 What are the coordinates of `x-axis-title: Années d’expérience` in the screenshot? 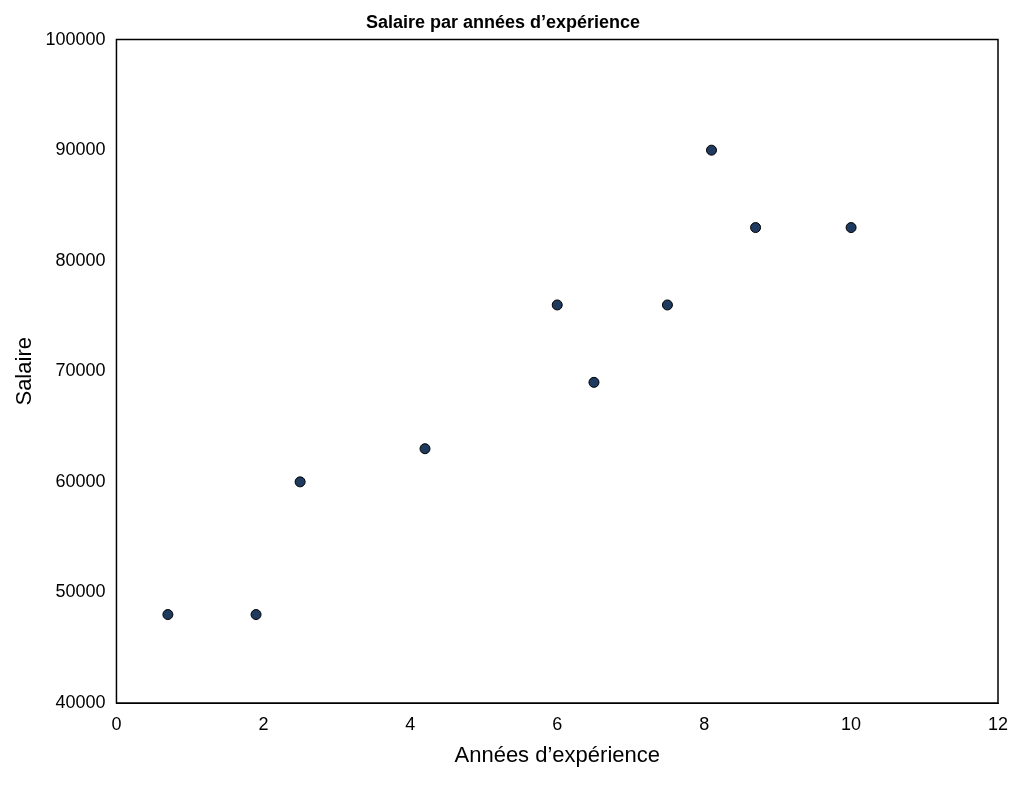 It's located at (557, 754).